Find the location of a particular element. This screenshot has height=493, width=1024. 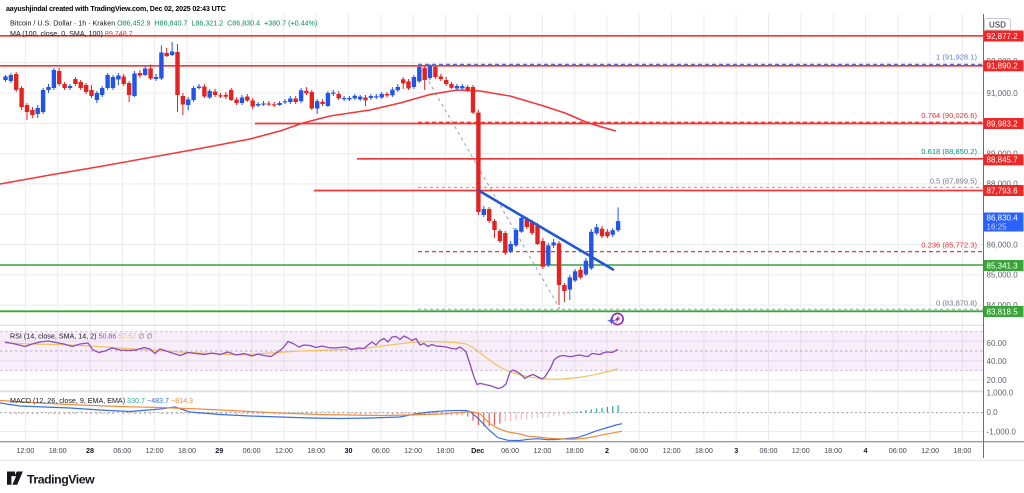

svg-text: 2 is located at coordinates (607, 450).